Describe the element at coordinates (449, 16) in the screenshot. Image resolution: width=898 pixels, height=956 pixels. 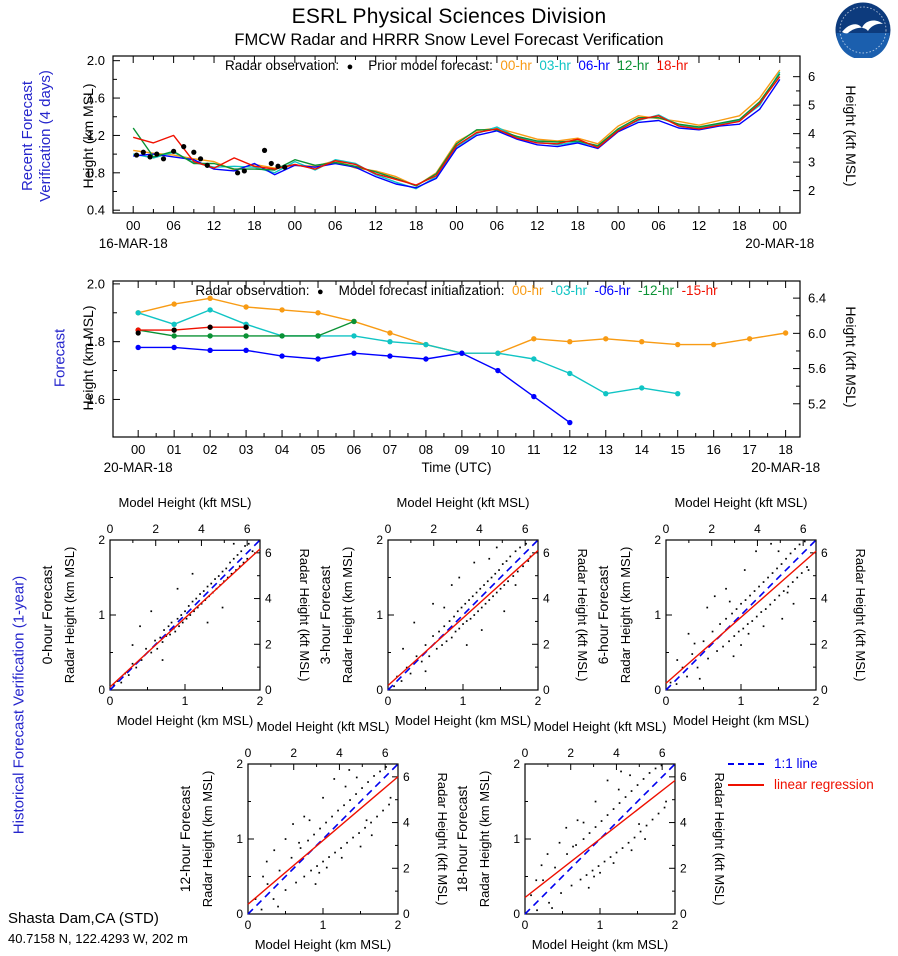
I see `page-title: ESRL Physical Sciences Division` at that location.